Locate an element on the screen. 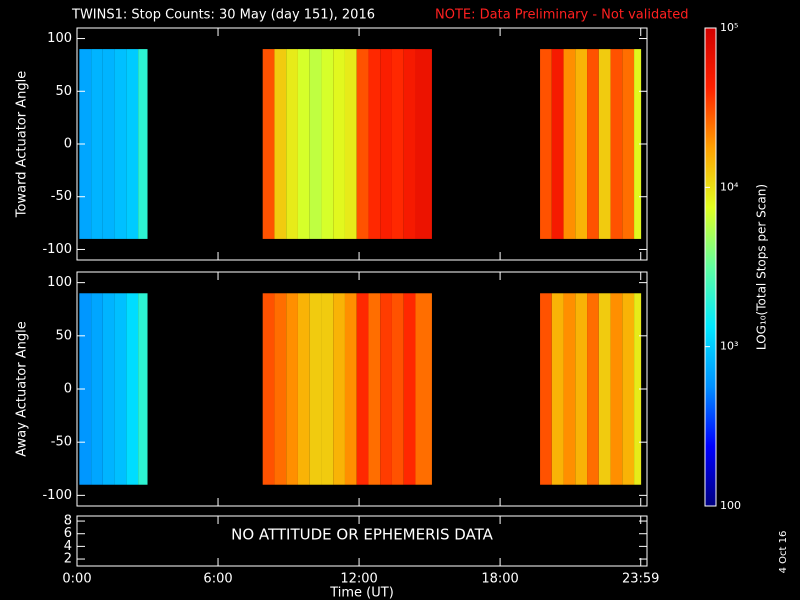 The height and width of the screenshot is (600, 800). x-tick-label: 0:00 is located at coordinates (76, 579).